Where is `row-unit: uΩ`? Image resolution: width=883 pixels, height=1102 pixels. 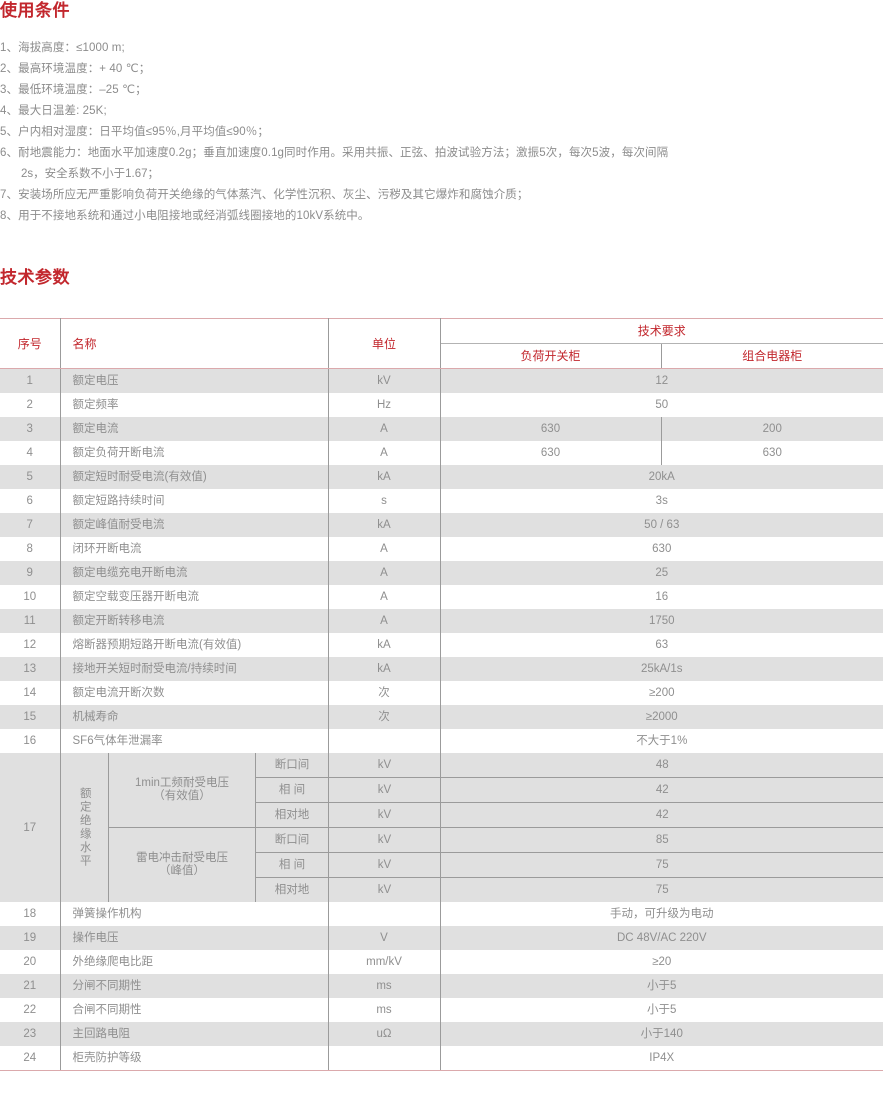 row-unit: uΩ is located at coordinates (384, 1034).